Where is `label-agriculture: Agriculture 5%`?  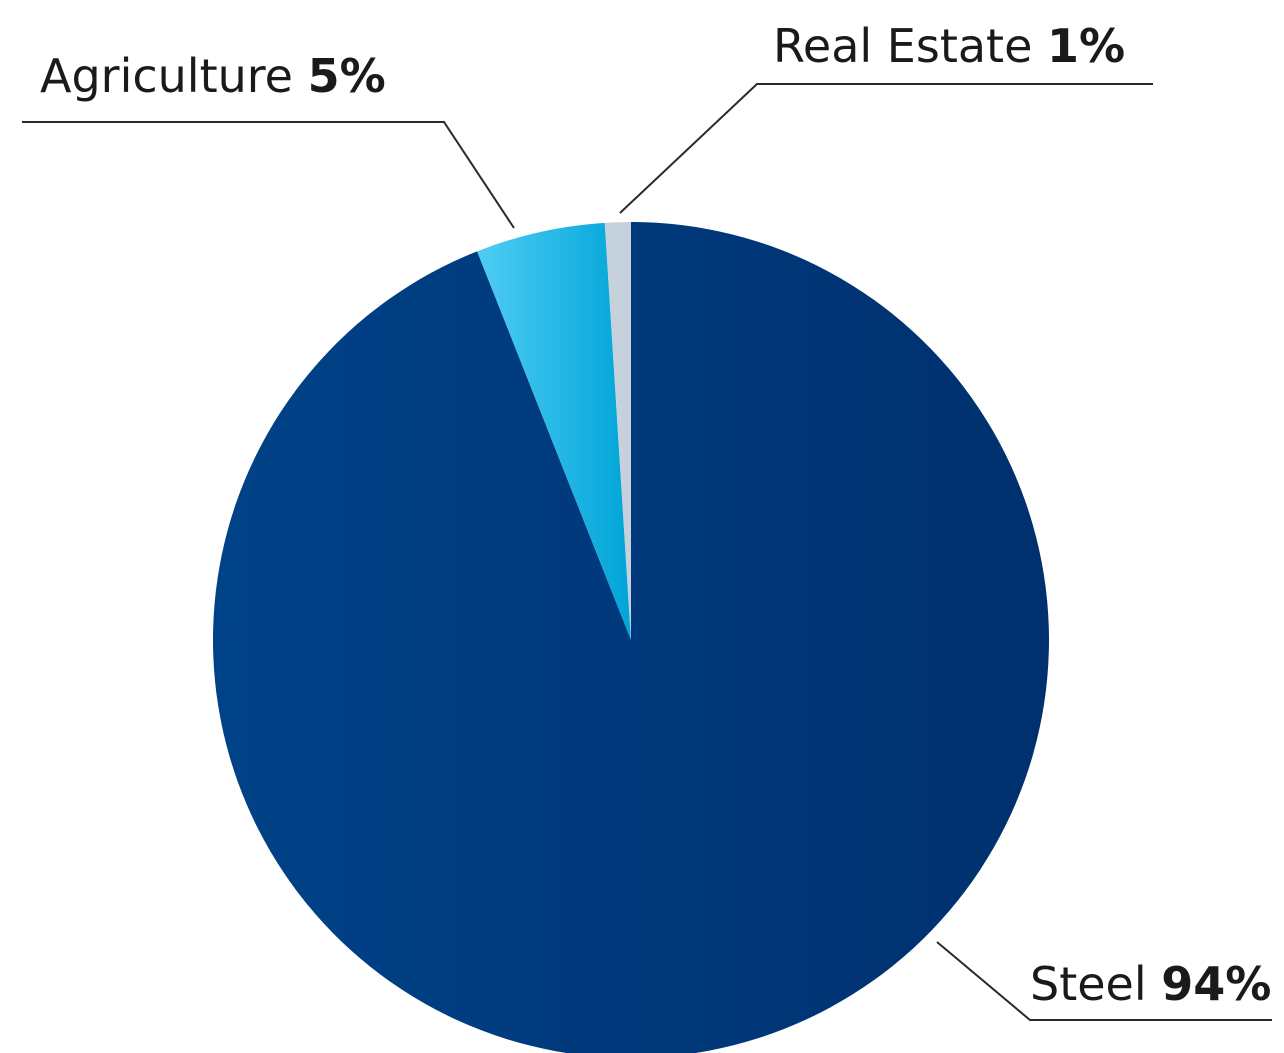
label-agriculture: Agriculture 5% is located at coordinates (213, 76).